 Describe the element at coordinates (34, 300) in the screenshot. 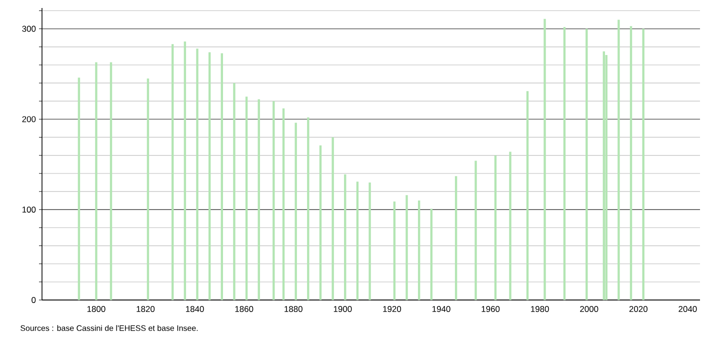

I see `y-tick-label: 0` at that location.